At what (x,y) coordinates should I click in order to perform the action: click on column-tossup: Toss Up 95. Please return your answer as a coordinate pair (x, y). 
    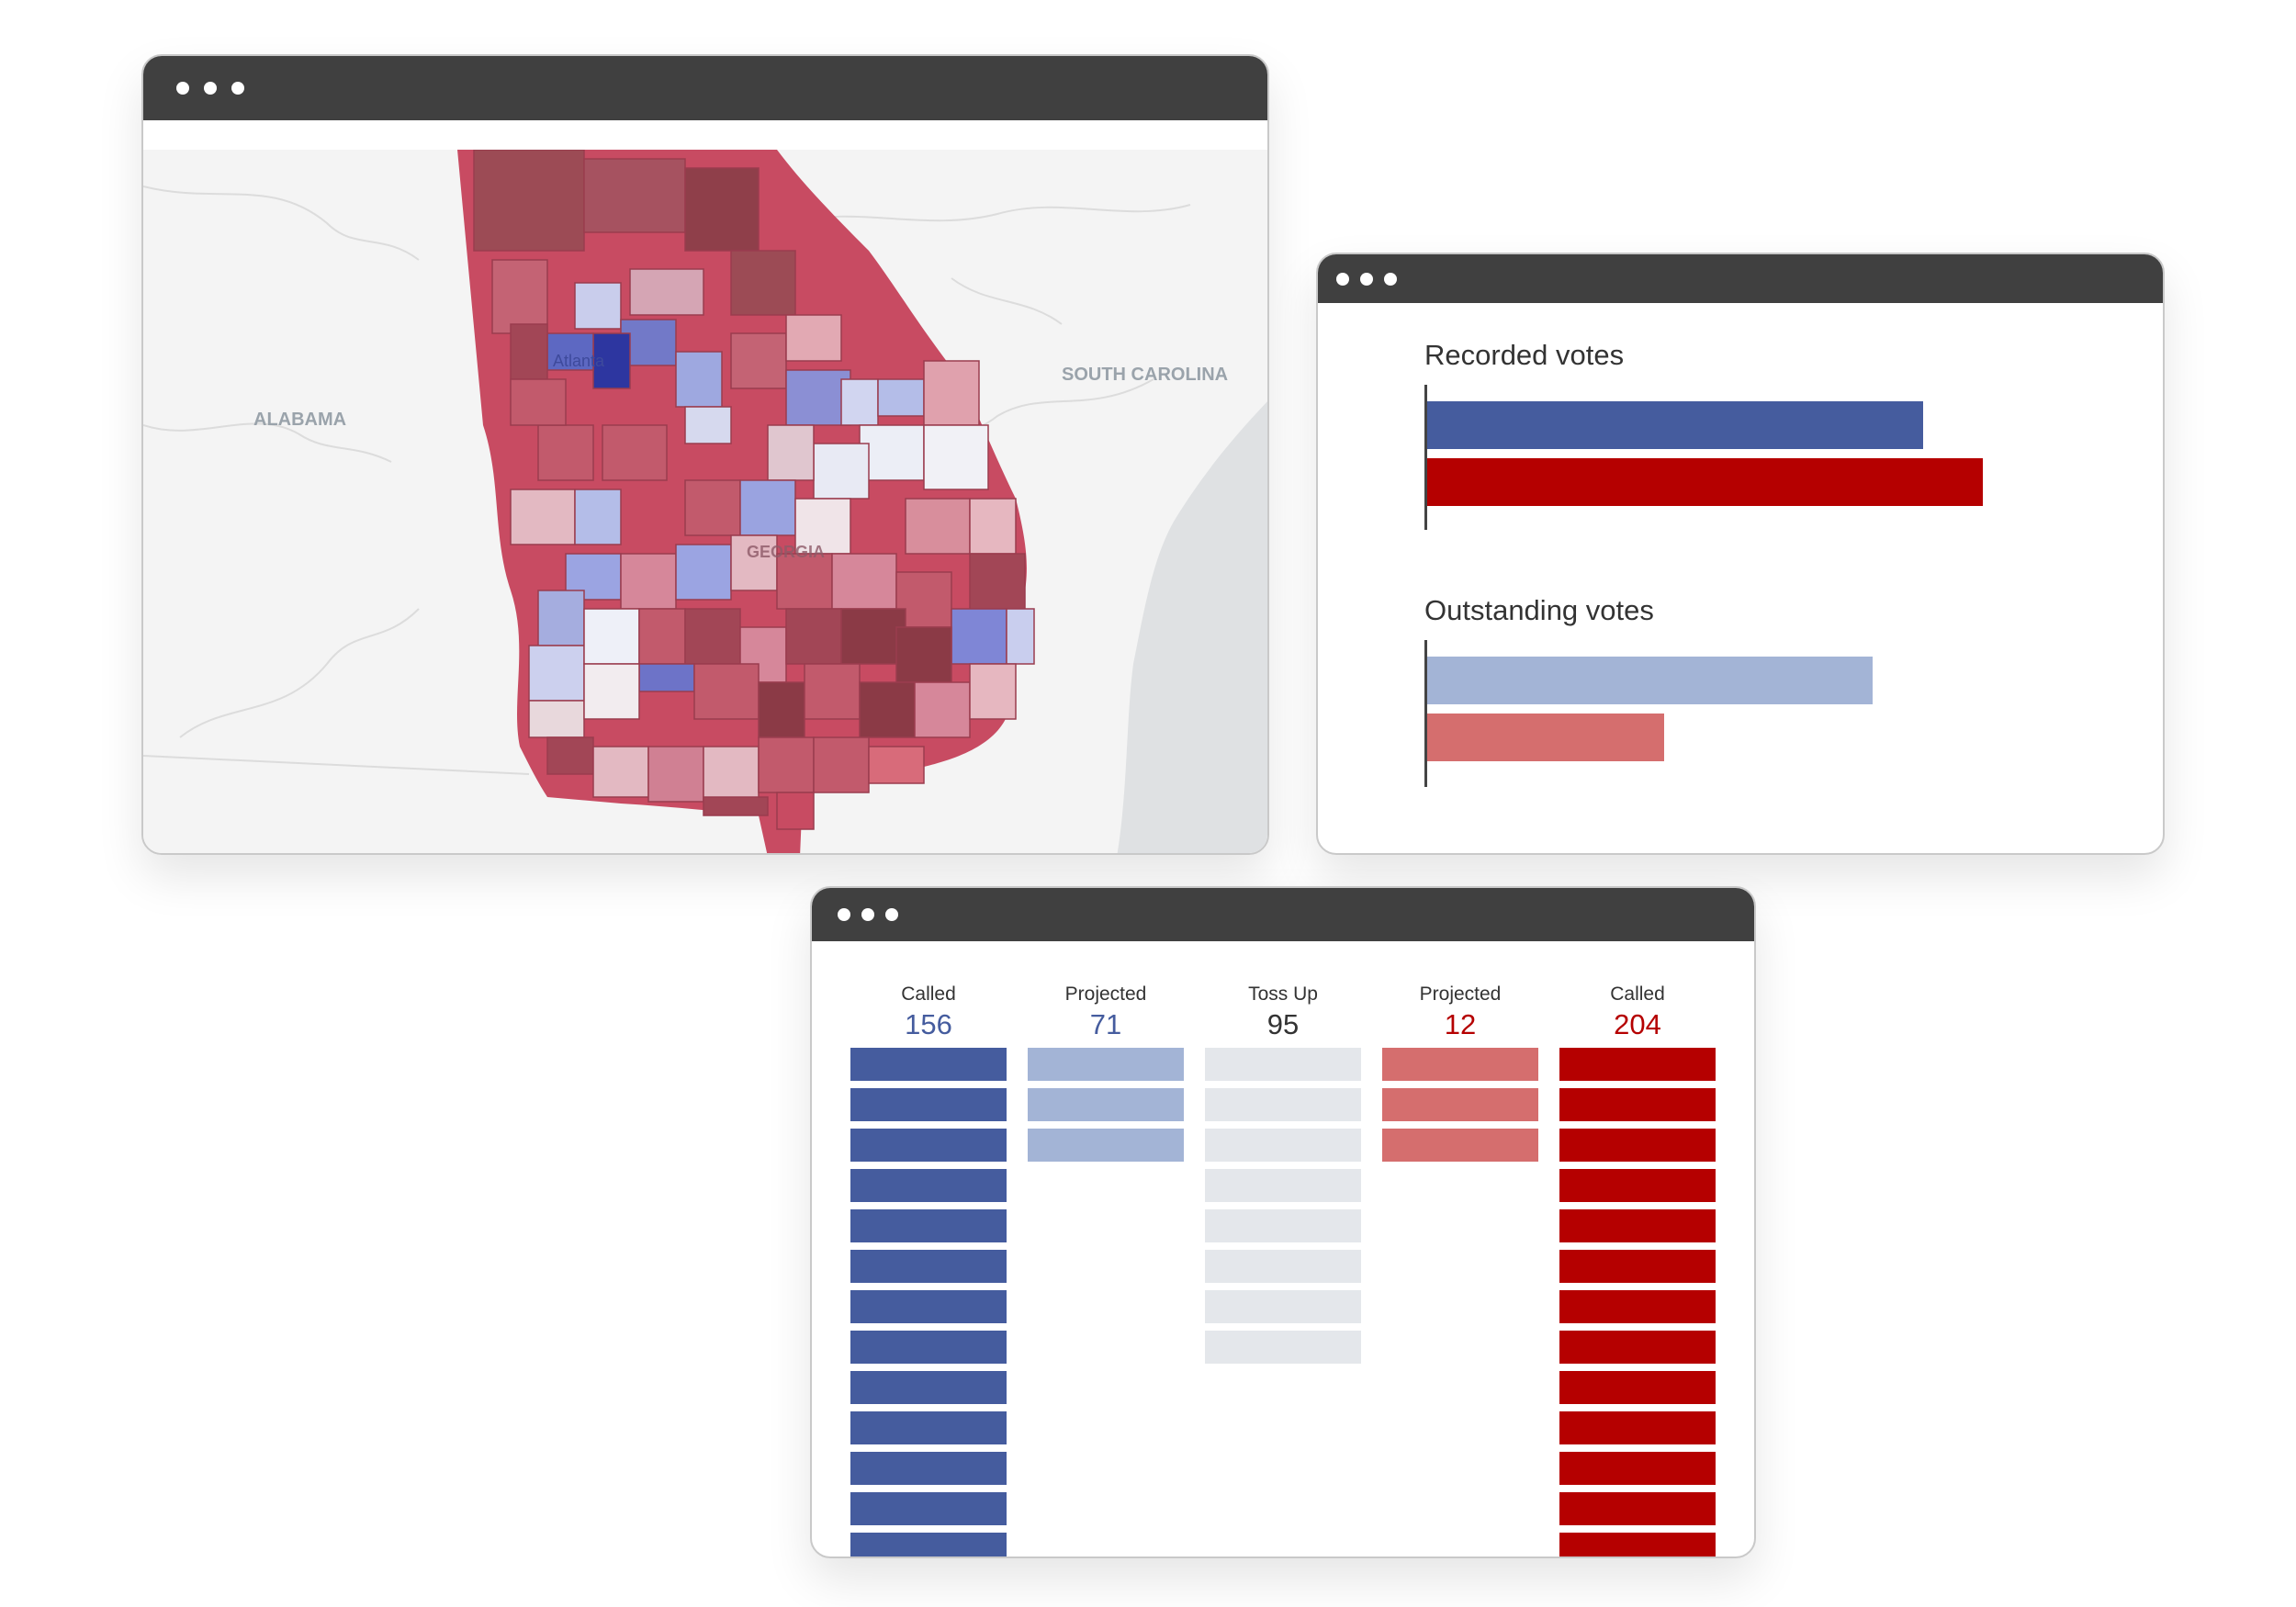
    Looking at the image, I should click on (1283, 1012).